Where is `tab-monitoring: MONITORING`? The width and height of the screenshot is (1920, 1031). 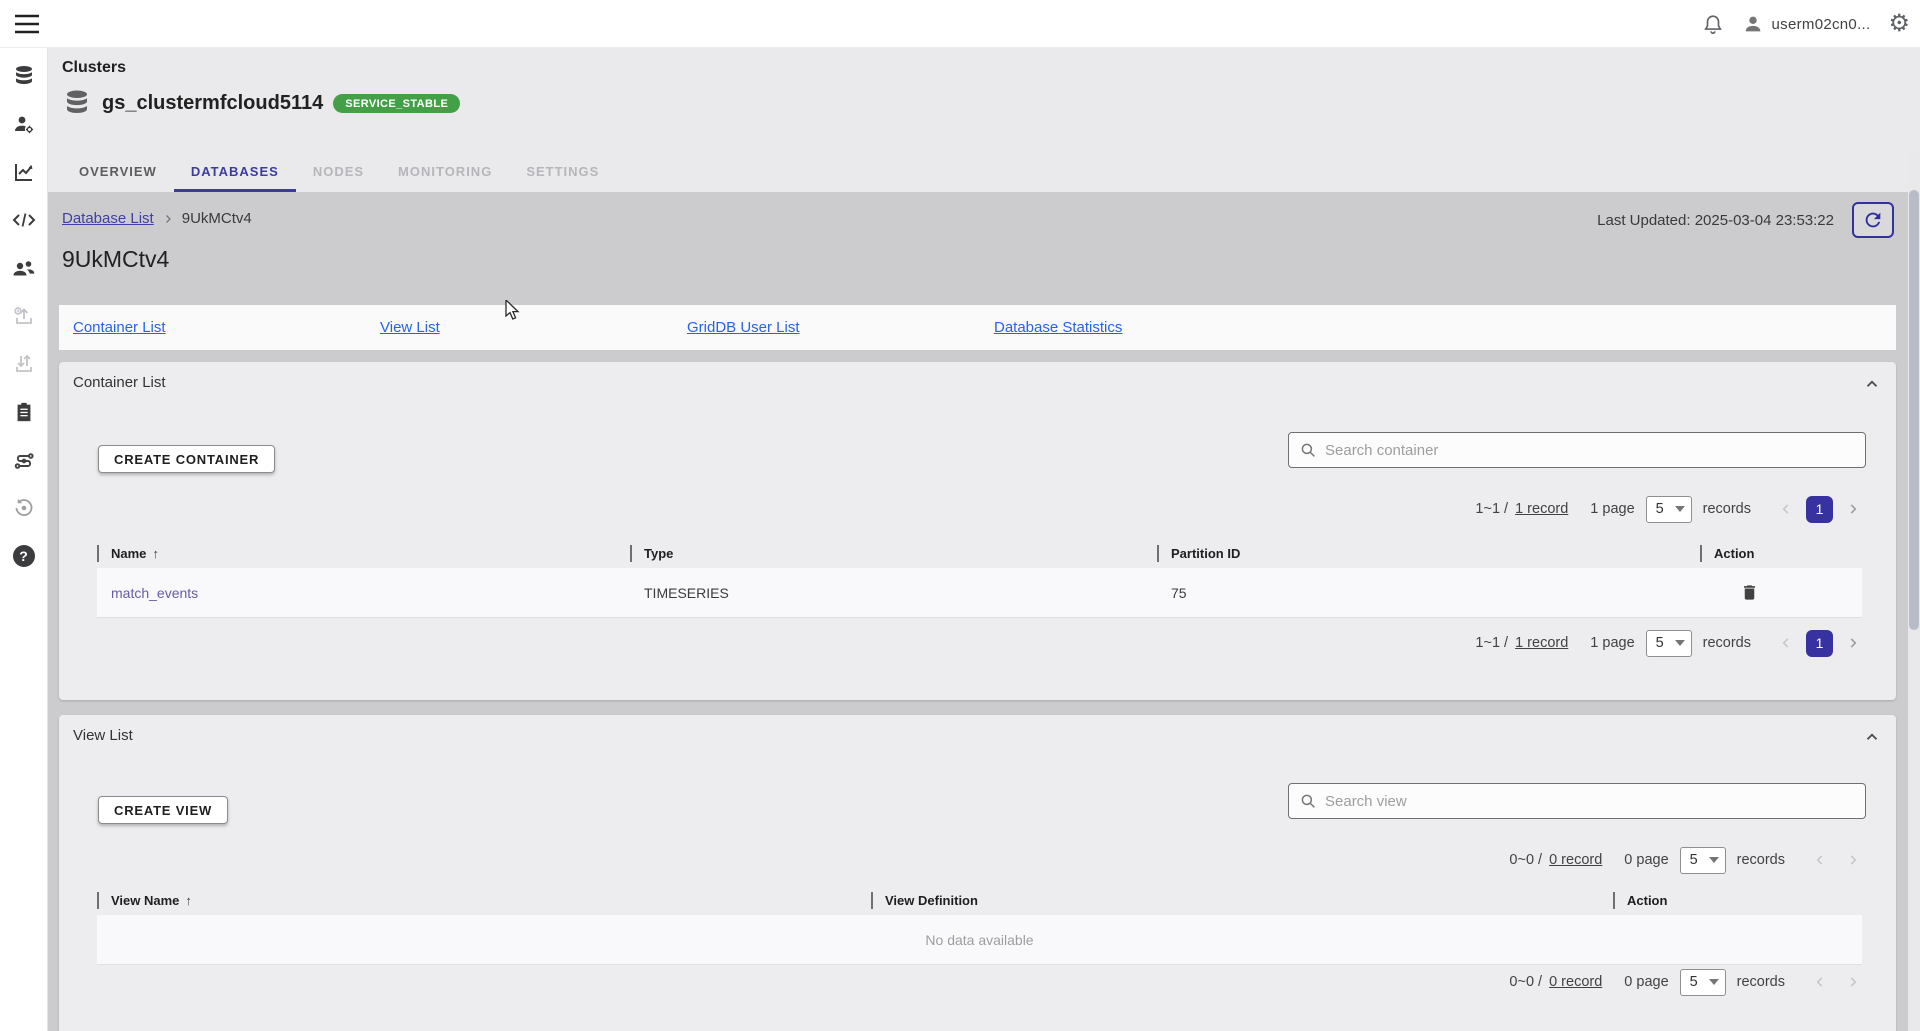 tab-monitoring: MONITORING is located at coordinates (445, 171).